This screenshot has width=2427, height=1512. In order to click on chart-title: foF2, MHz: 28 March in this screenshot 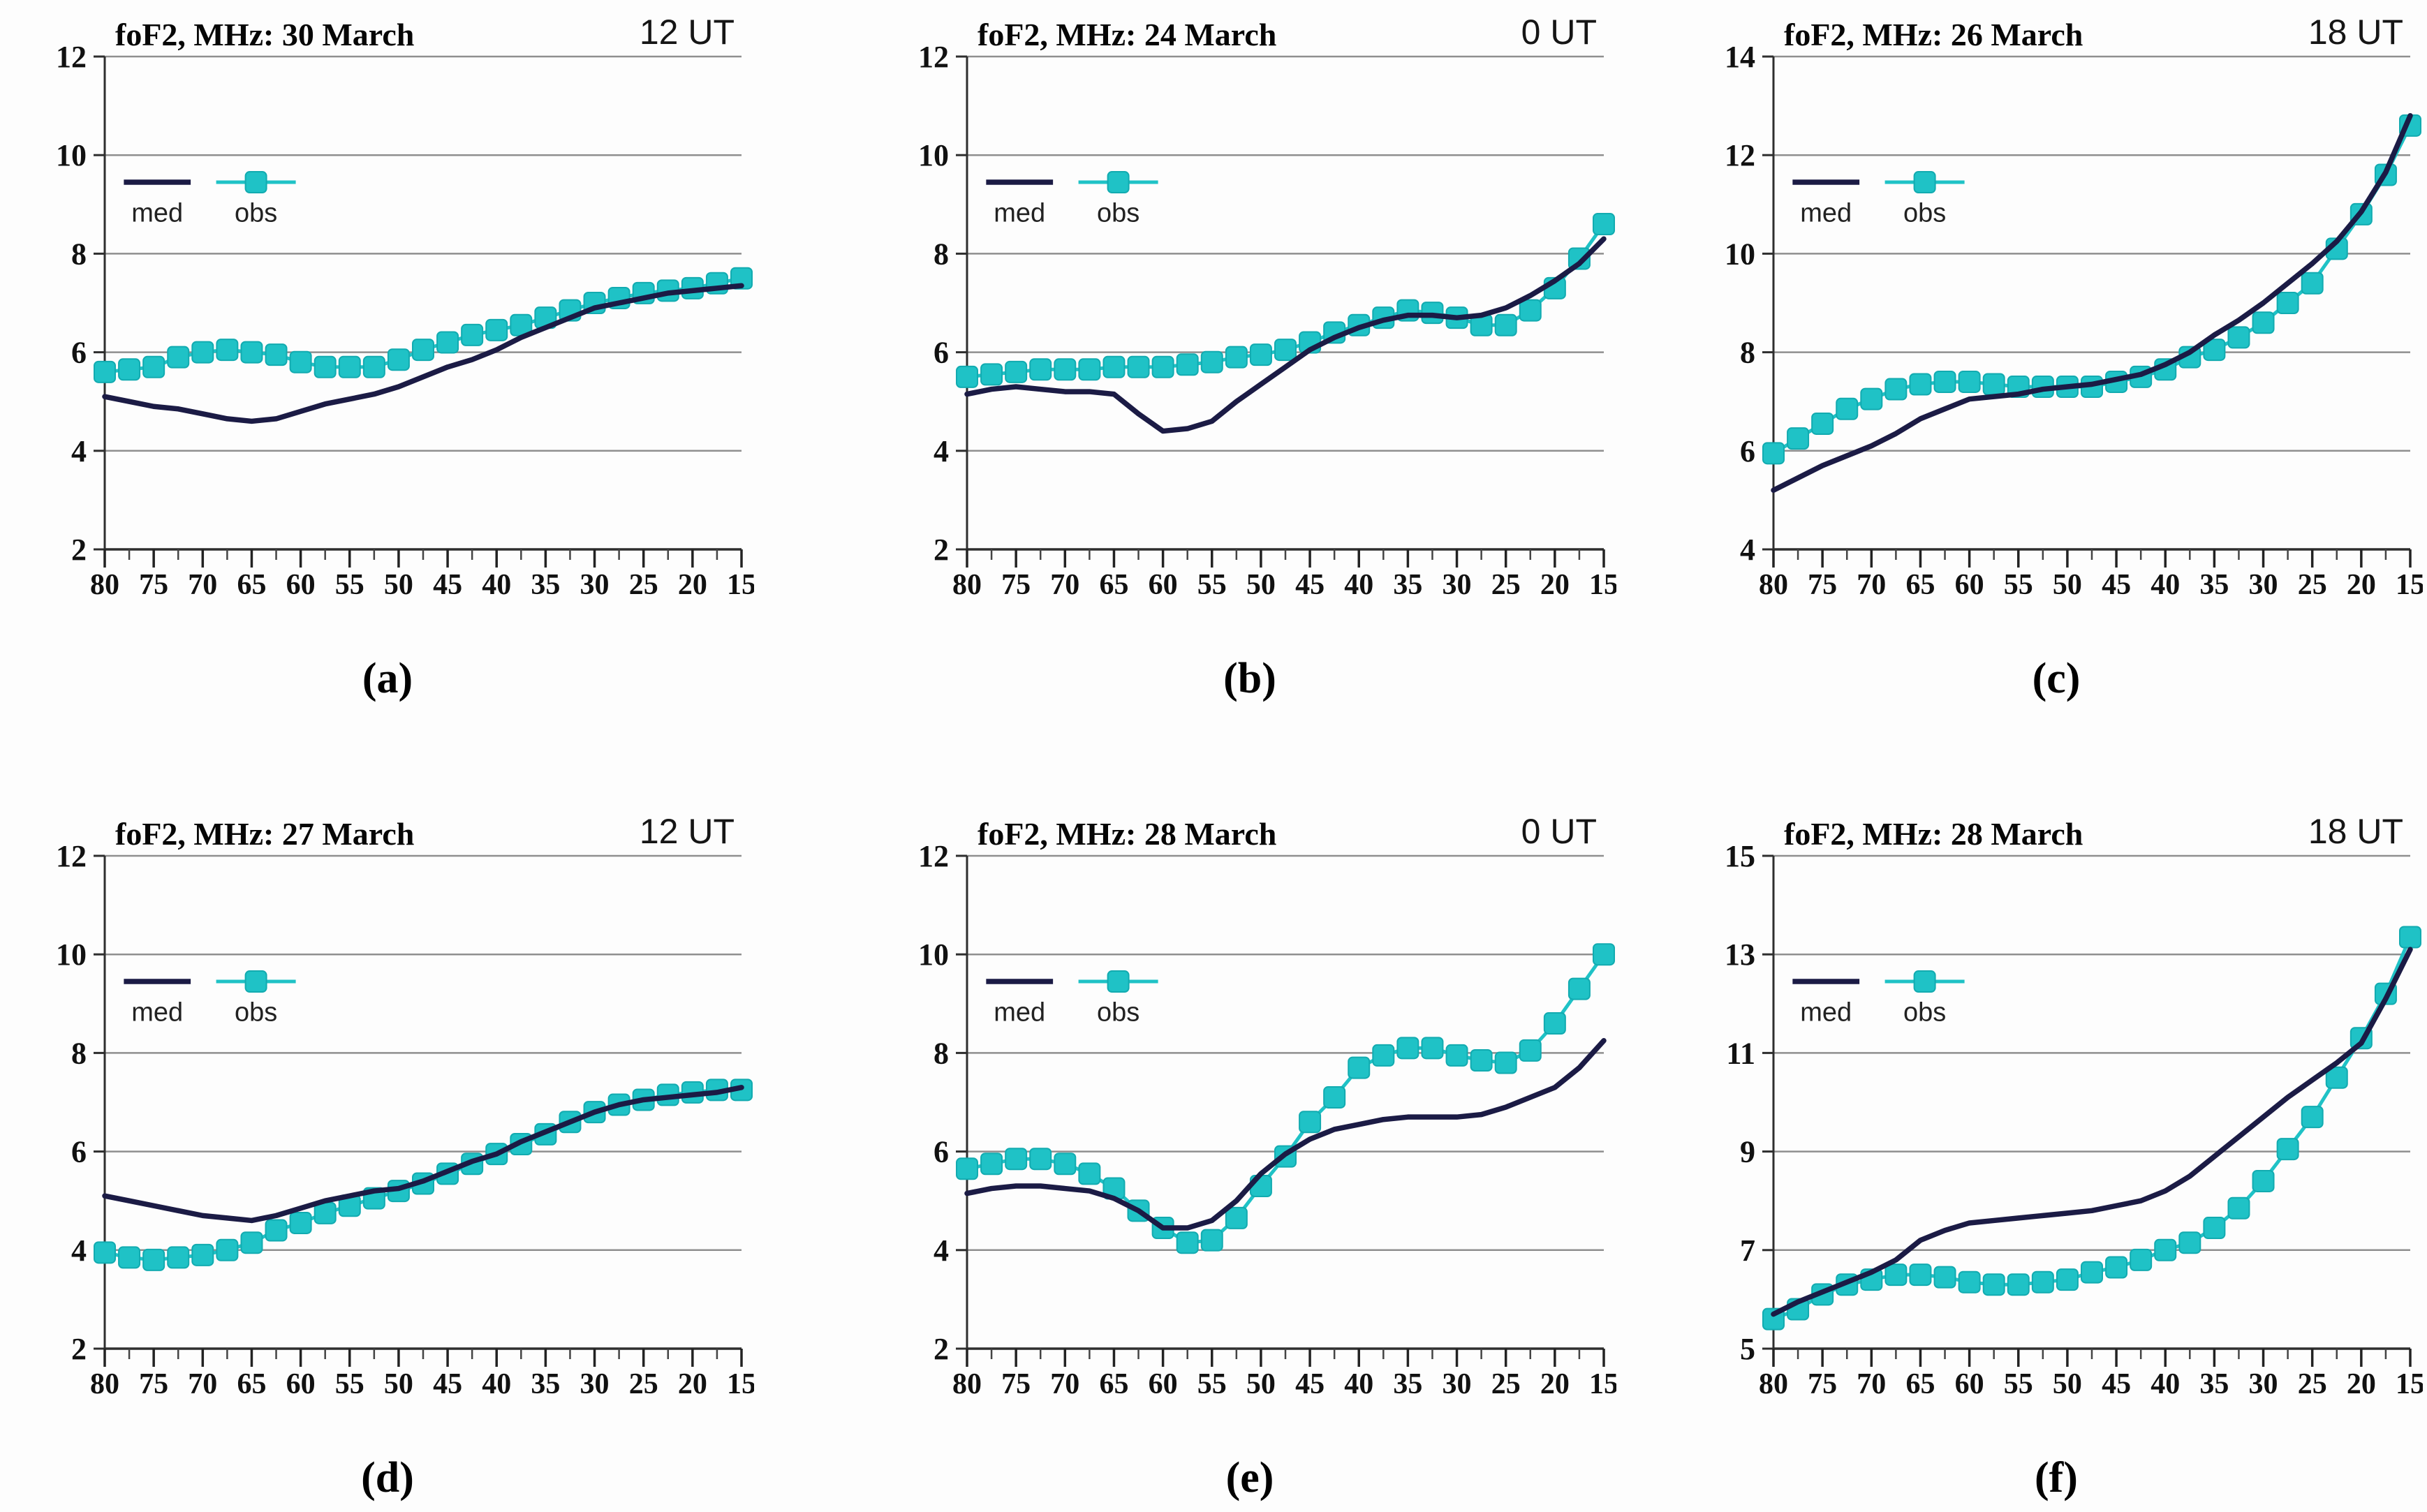, I will do `click(1933, 834)`.